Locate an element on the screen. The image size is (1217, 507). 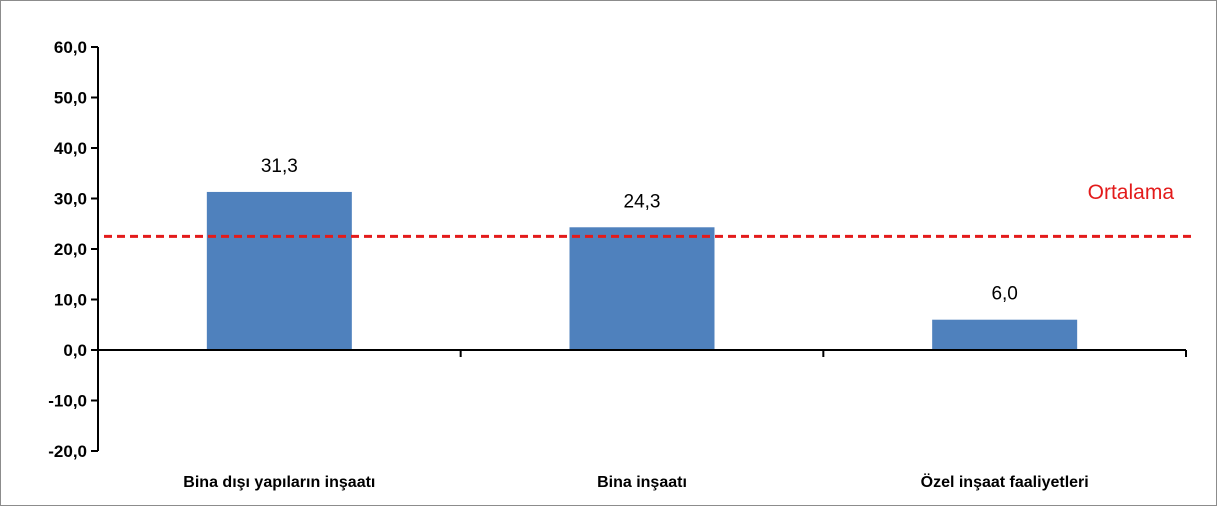
average-line-label: Ortalama is located at coordinates (1131, 192).